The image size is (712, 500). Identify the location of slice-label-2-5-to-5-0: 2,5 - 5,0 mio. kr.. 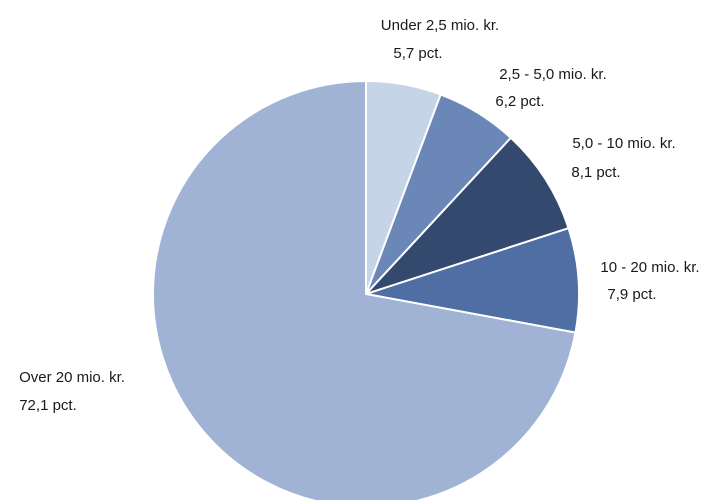
(553, 74).